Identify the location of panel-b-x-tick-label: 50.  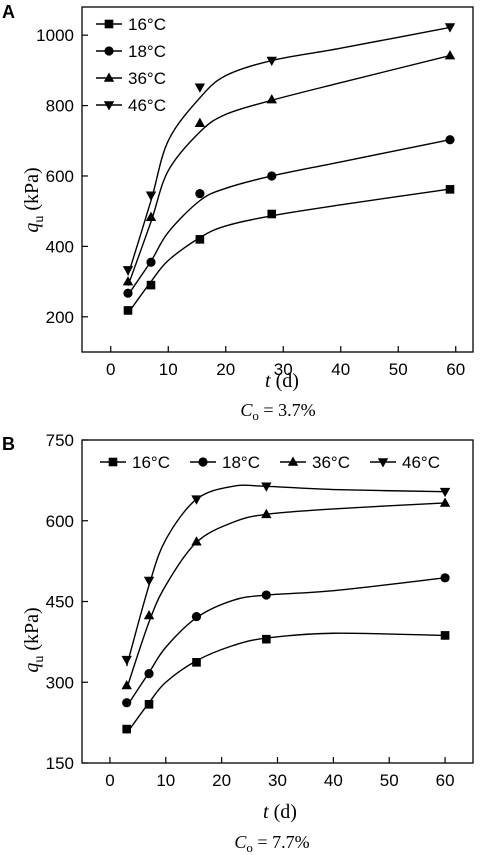
(389, 780).